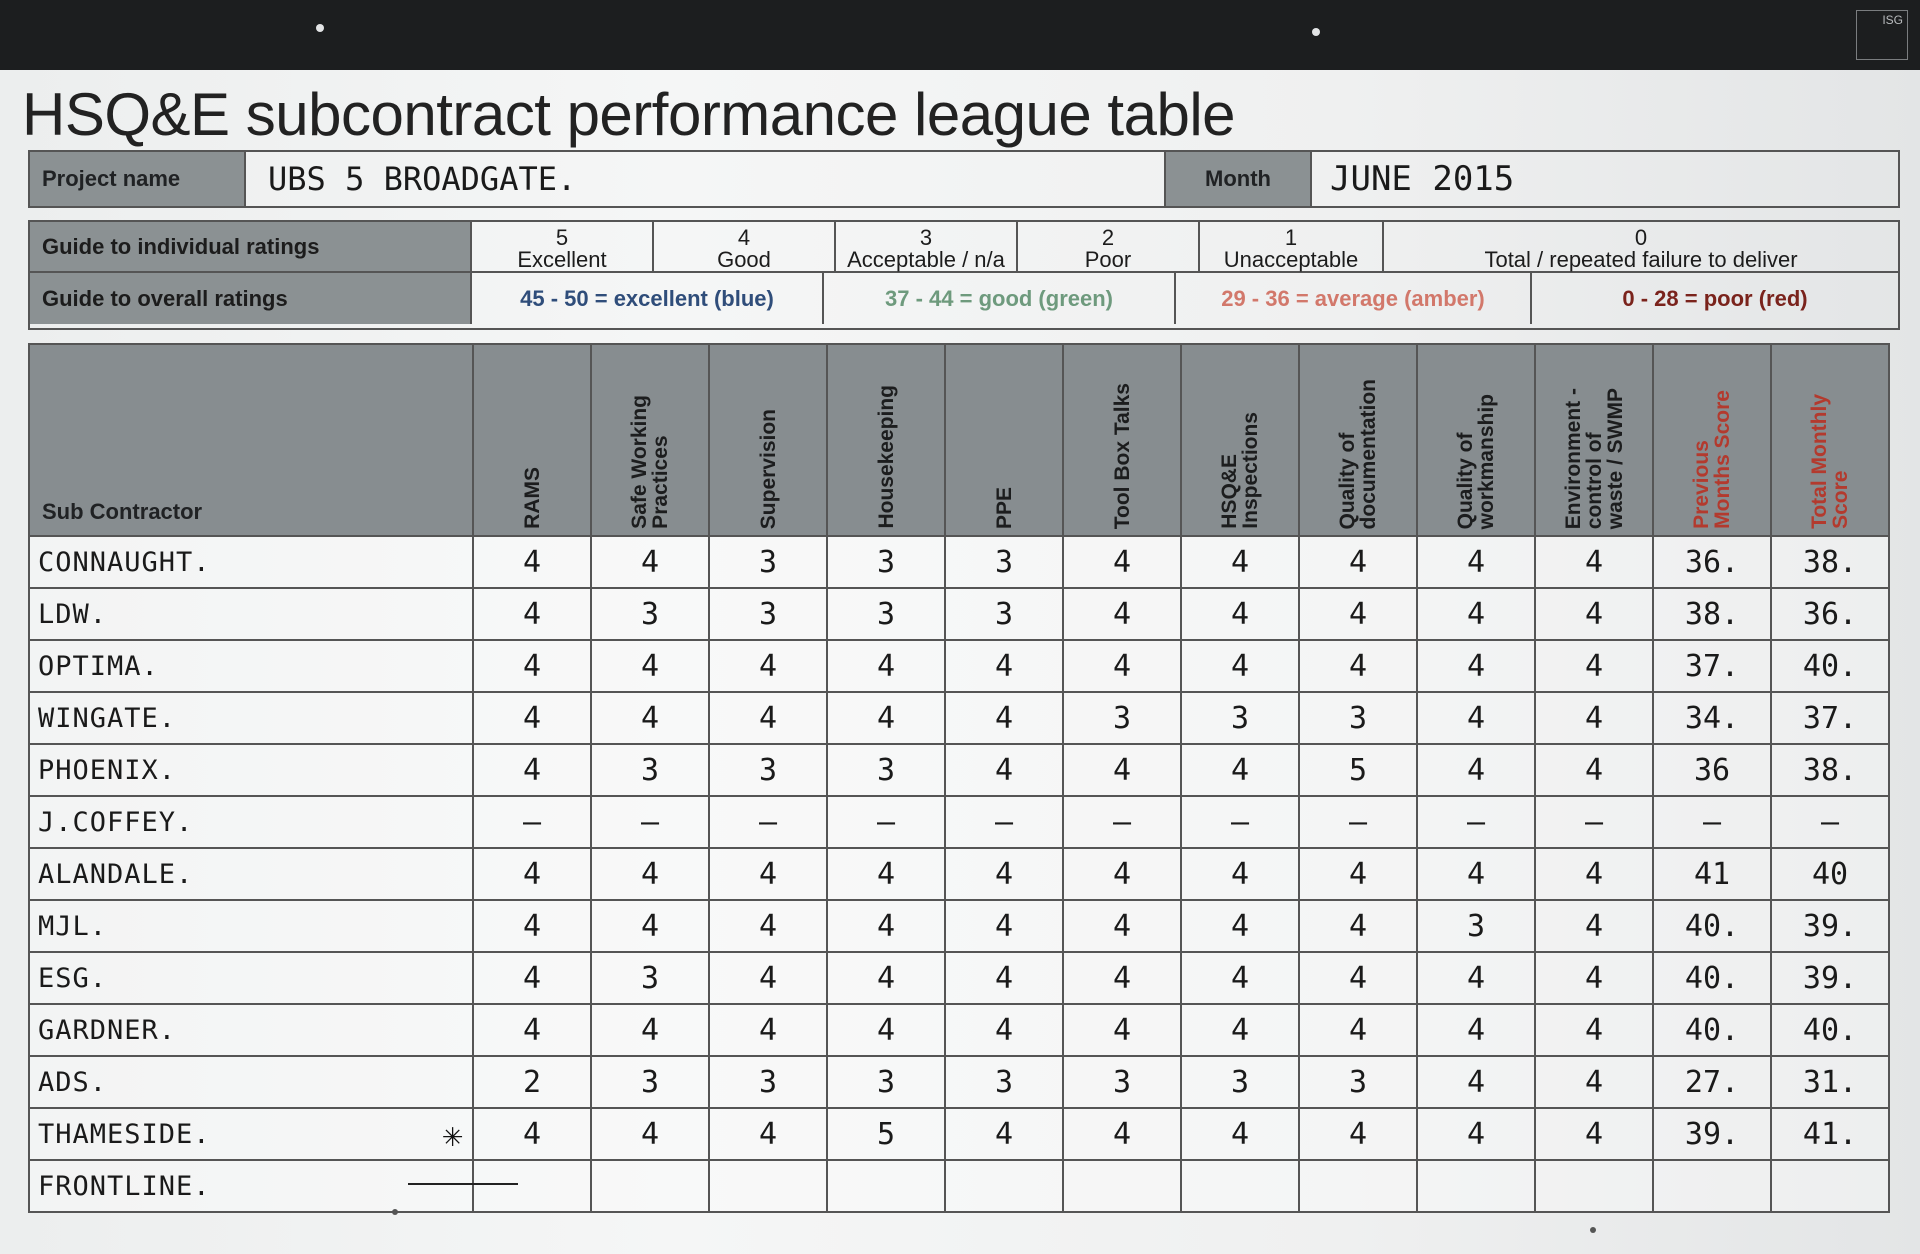 This screenshot has height=1254, width=1920. Describe the element at coordinates (251, 718) in the screenshot. I see `sub-contractor-name: WINGATE.` at that location.